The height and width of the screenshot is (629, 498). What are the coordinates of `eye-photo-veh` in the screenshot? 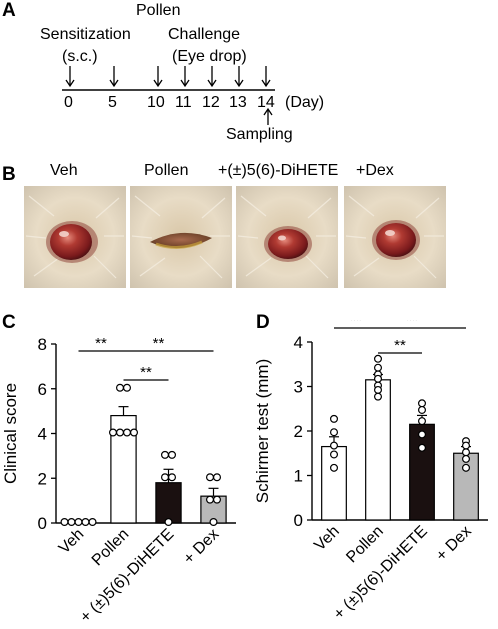 It's located at (75, 237).